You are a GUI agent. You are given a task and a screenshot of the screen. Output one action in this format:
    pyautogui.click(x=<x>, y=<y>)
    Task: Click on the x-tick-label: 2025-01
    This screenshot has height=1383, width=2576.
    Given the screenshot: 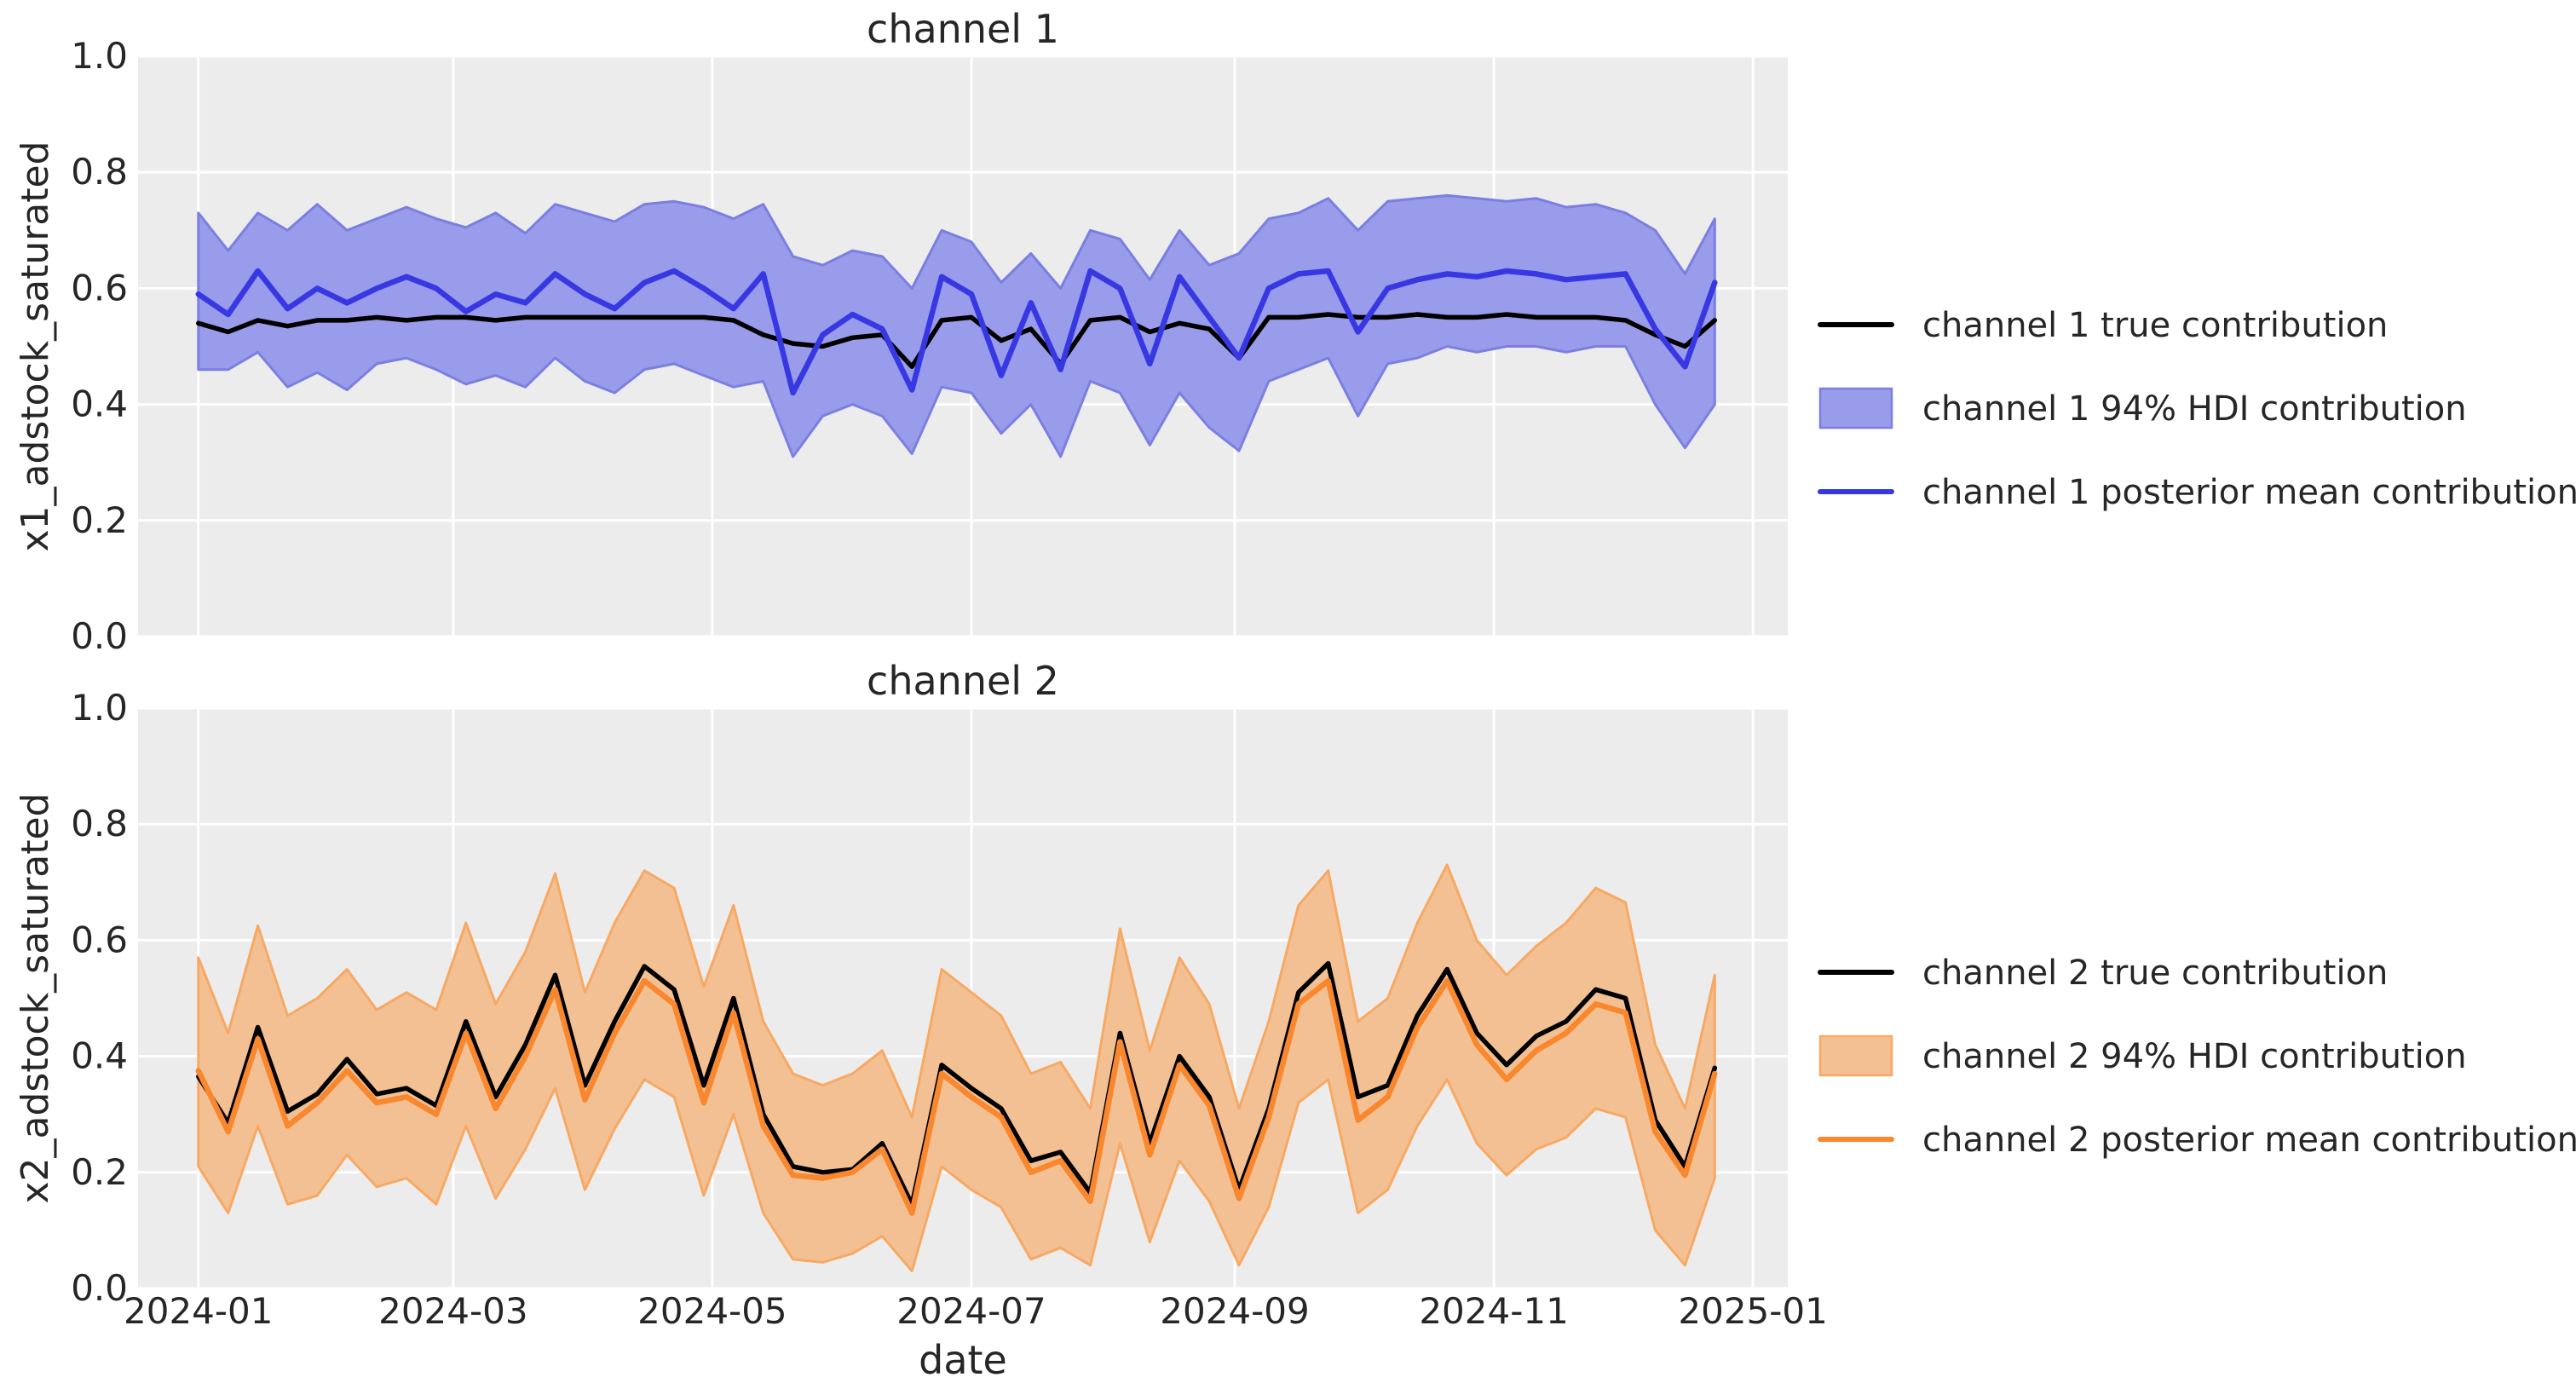 What is the action you would take?
    pyautogui.click(x=1753, y=1311)
    